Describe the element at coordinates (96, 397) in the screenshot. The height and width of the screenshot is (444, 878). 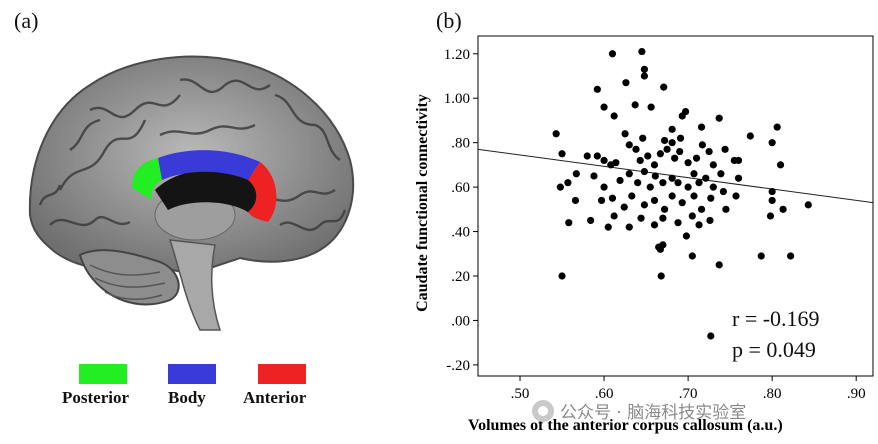
I see `legend-label-posterior: Posterior` at that location.